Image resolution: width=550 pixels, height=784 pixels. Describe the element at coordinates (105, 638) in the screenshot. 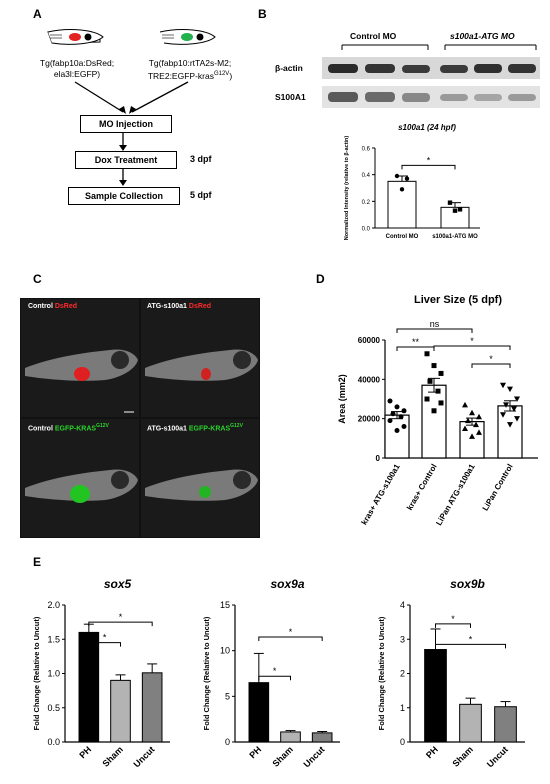

I see `sig-ph-sham-label: *` at that location.